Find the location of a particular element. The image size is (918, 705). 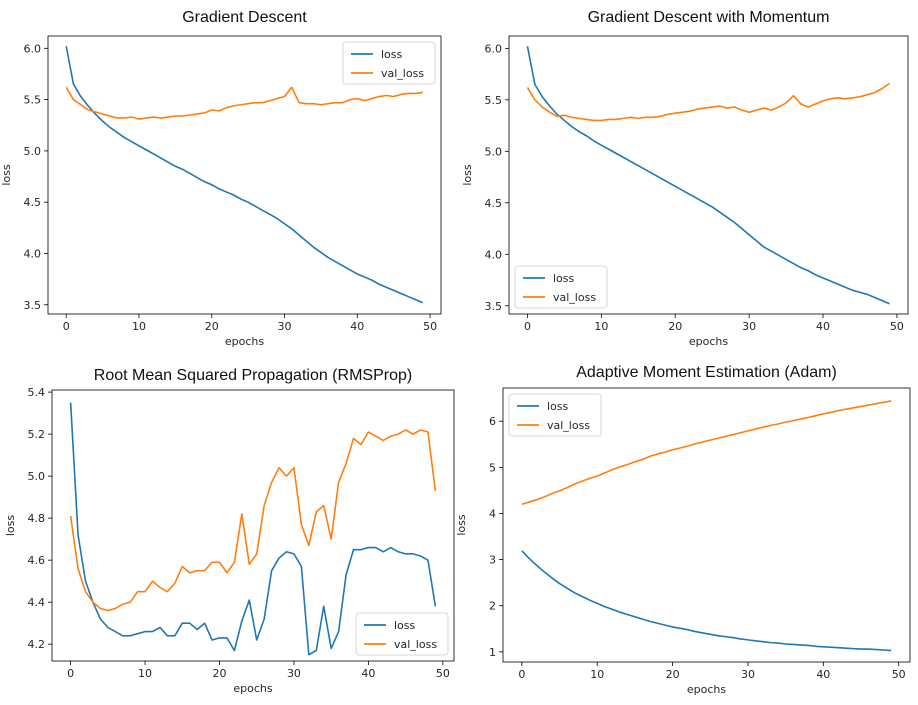

y-tick-label: 5.4 is located at coordinates (37, 392).